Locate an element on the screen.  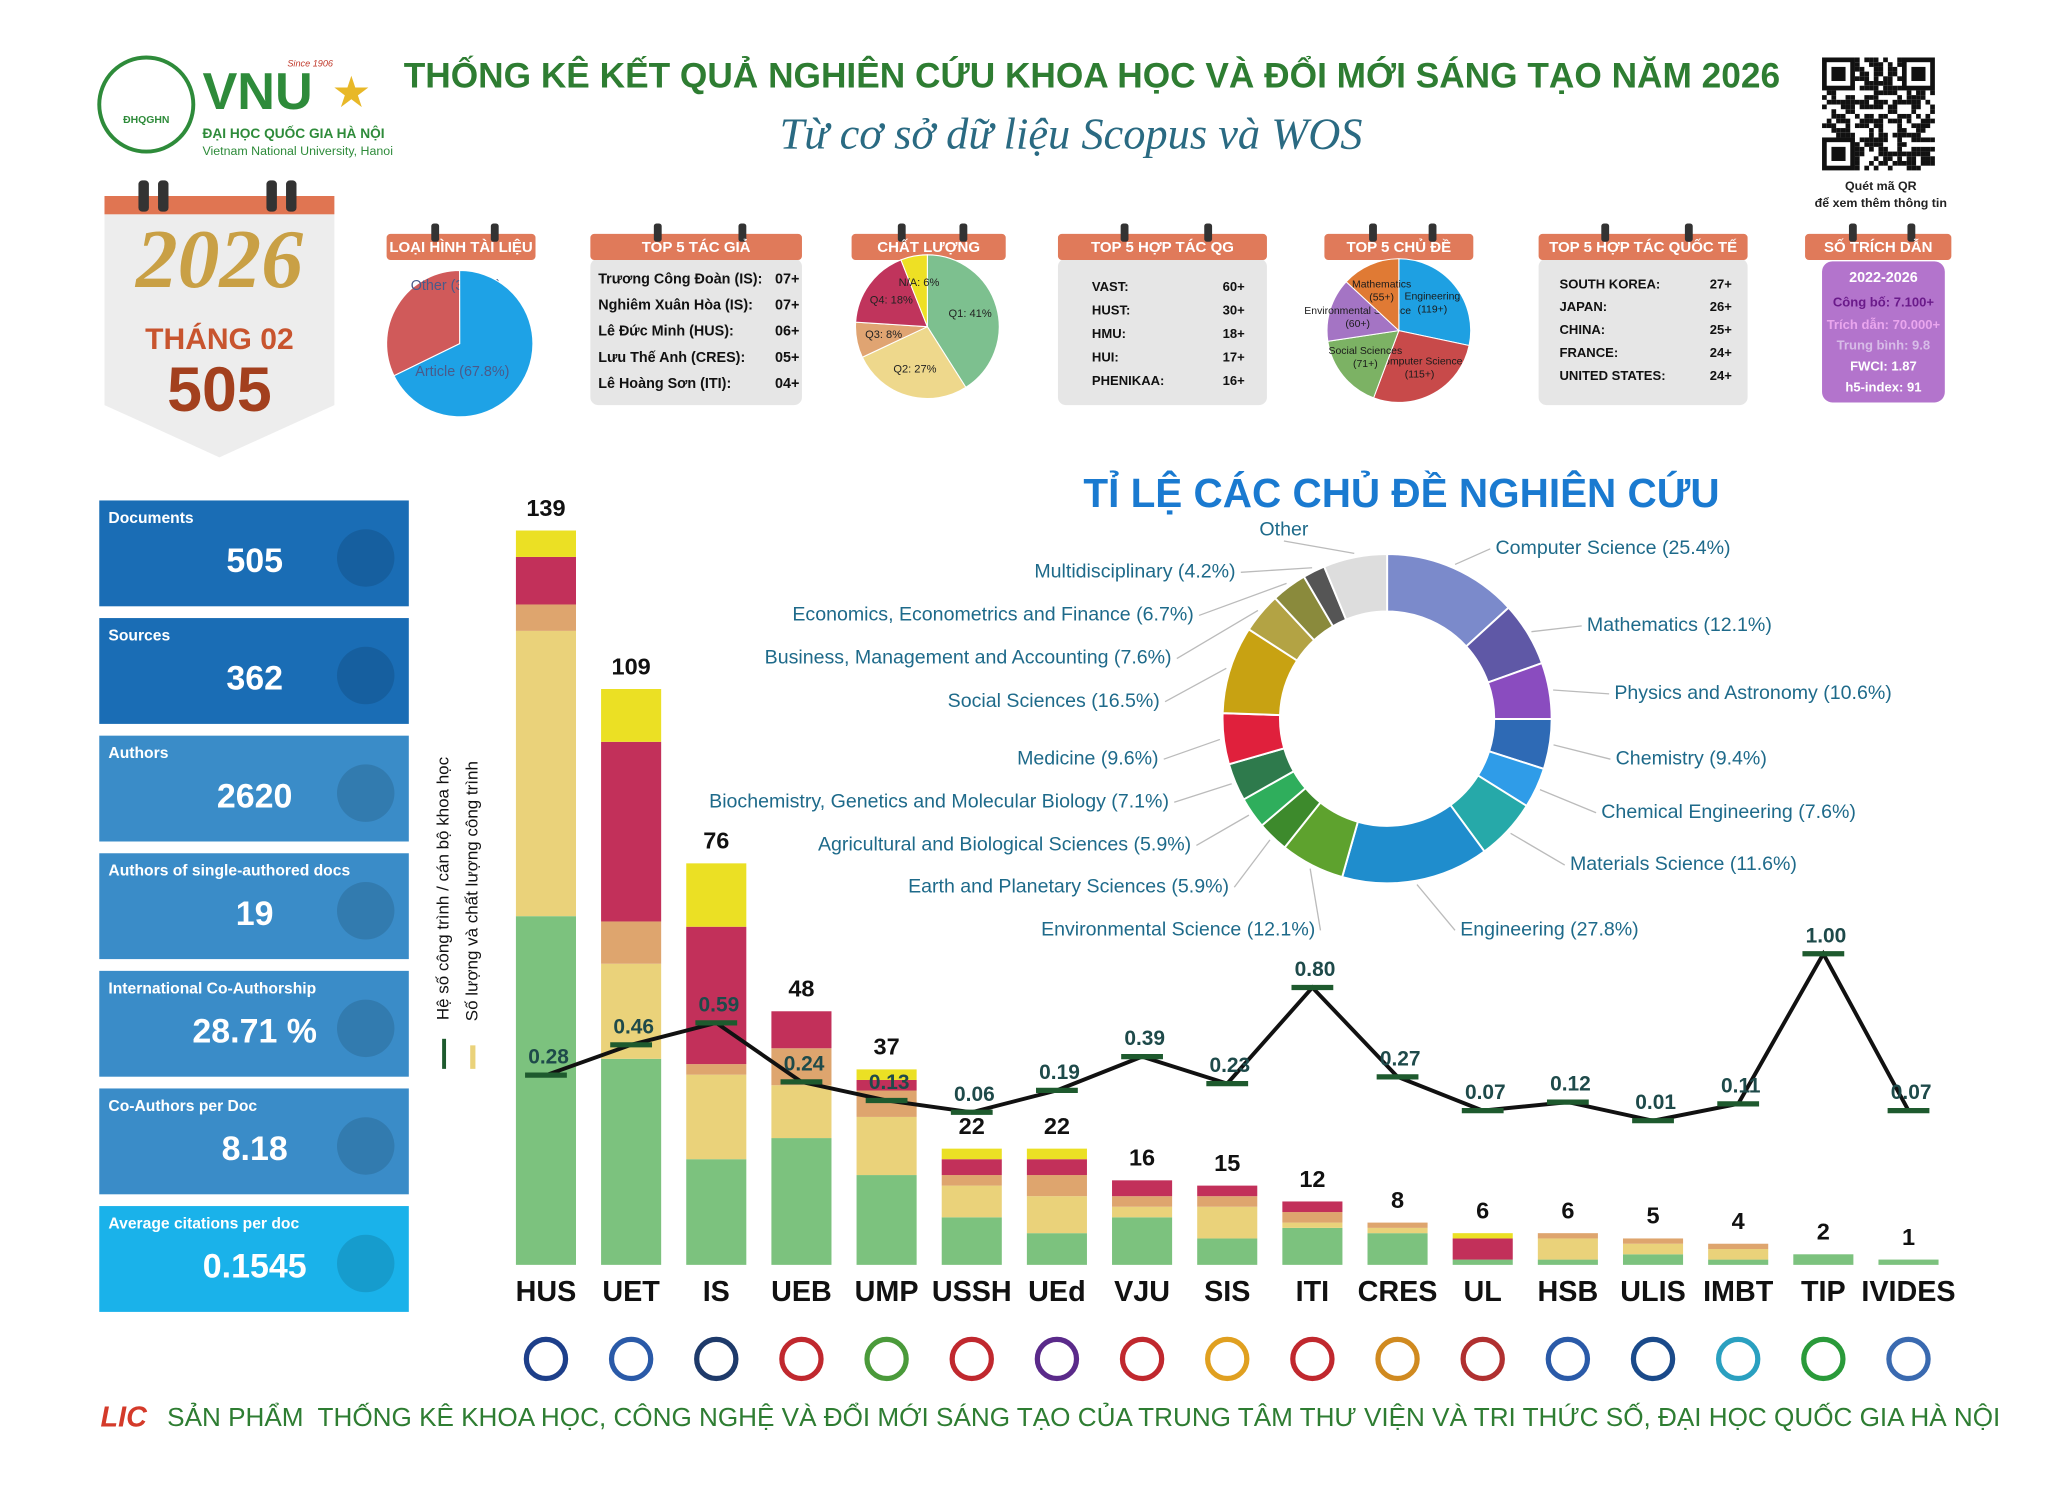
table-name: Lê Hoàng Sơn (ITI): is located at coordinates (664, 384).